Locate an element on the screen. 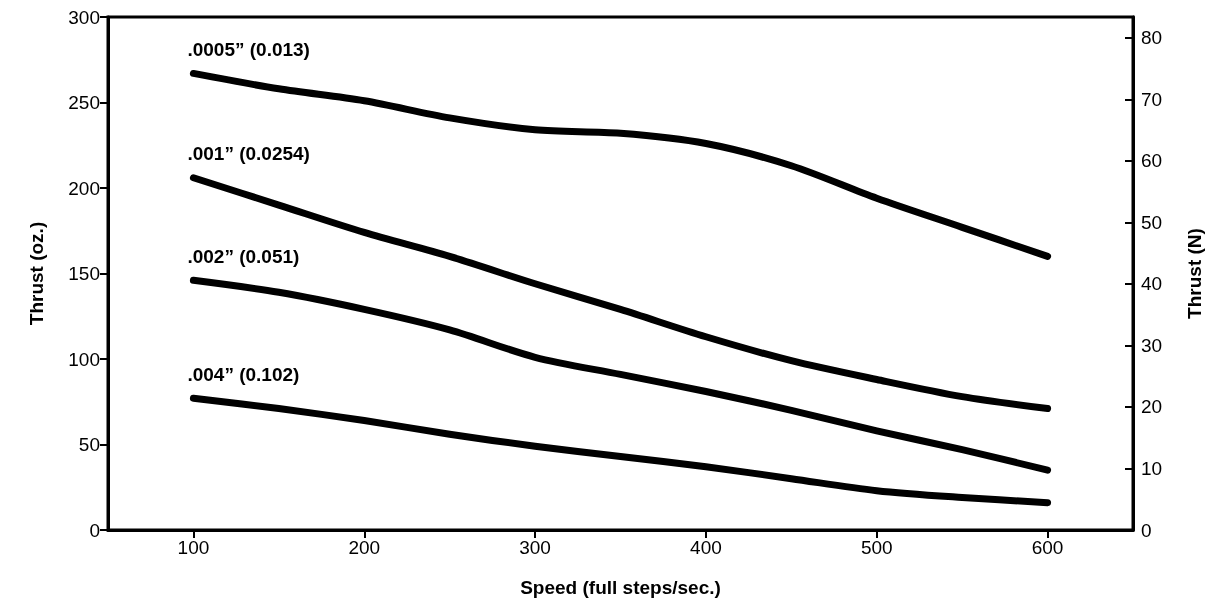  y-tick-label: 100 is located at coordinates (84, 359).